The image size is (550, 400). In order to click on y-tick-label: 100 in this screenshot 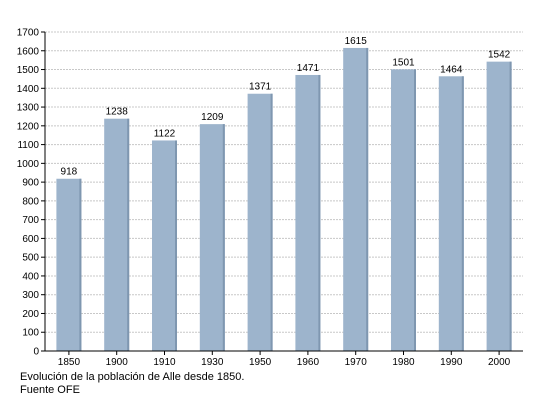, I will do `click(30, 333)`.